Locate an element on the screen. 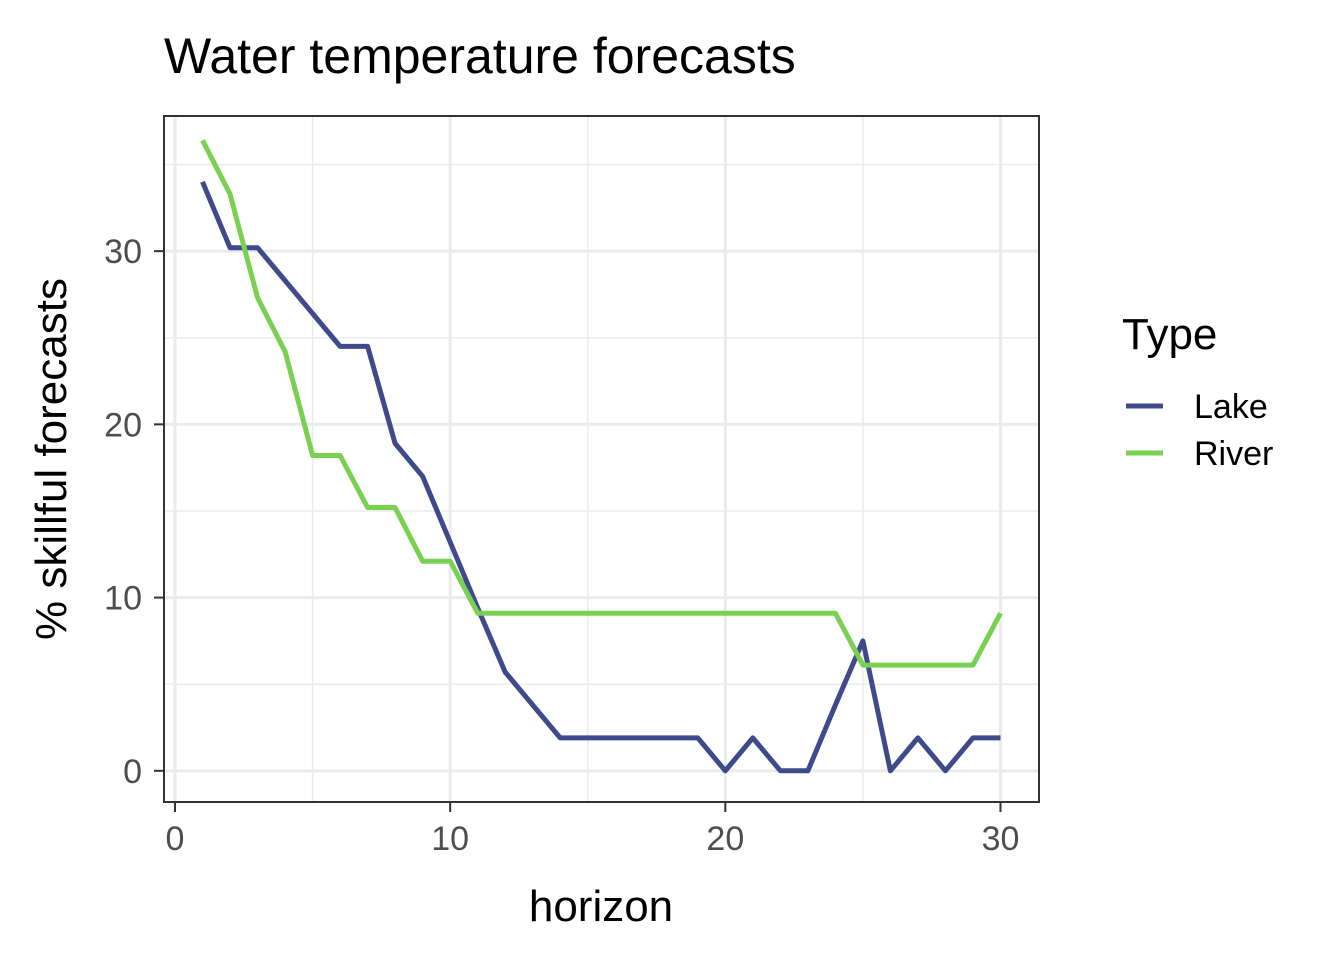  y-axis: 0 10 20 30 is located at coordinates (134, 512).